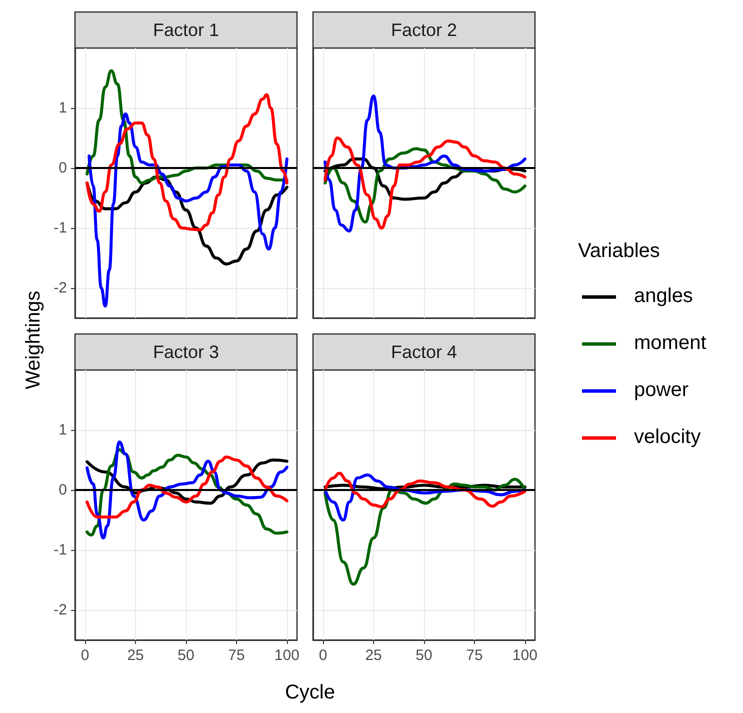 This screenshot has height=713, width=743. I want to click on legend-title: Variables, so click(619, 251).